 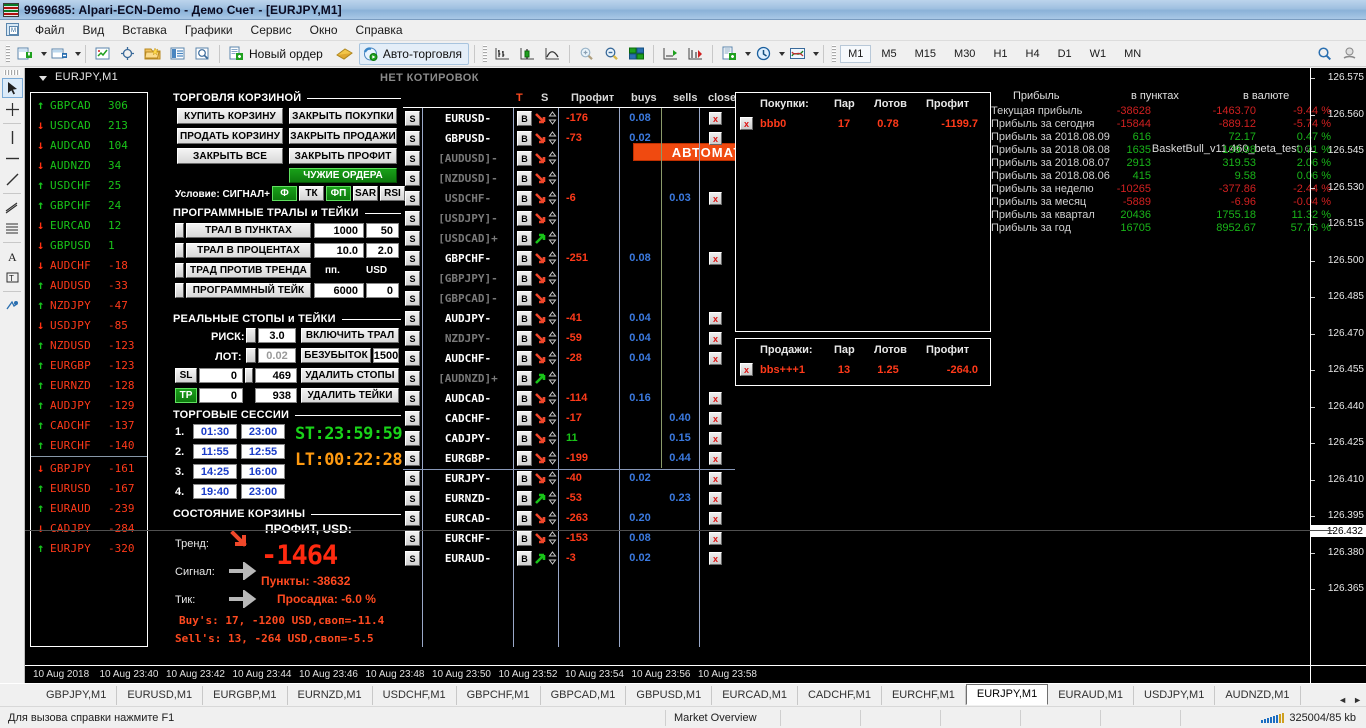 I want to click on order-row: S NZDJPY- B -59 0.04 x, so click(x=569, y=339).